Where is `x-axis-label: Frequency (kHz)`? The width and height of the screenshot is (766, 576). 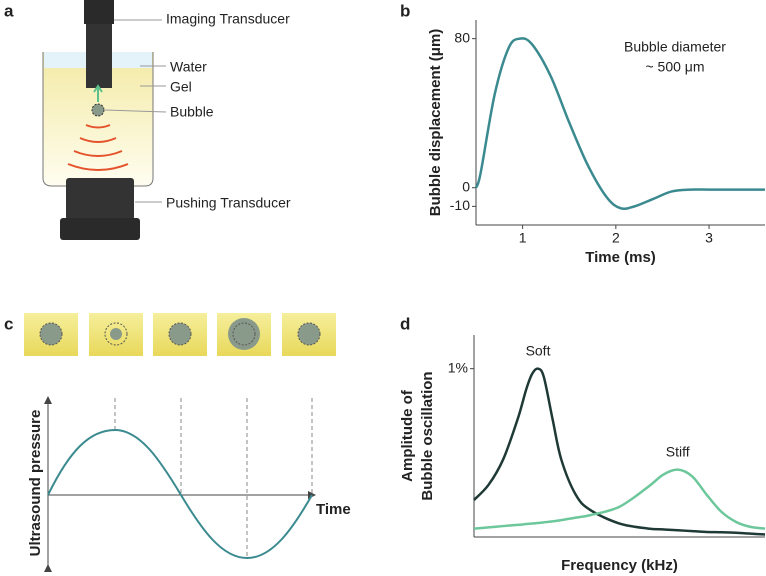 x-axis-label: Frequency (kHz) is located at coordinates (619, 565).